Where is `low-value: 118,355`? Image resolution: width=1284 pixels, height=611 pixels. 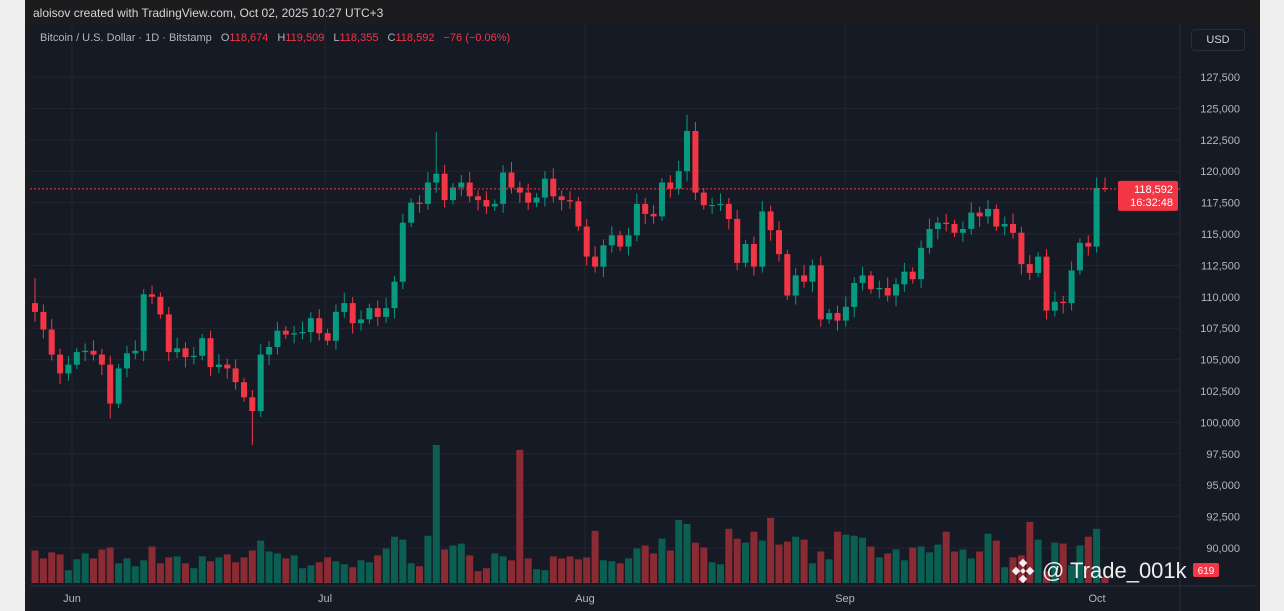
low-value: 118,355 is located at coordinates (359, 38).